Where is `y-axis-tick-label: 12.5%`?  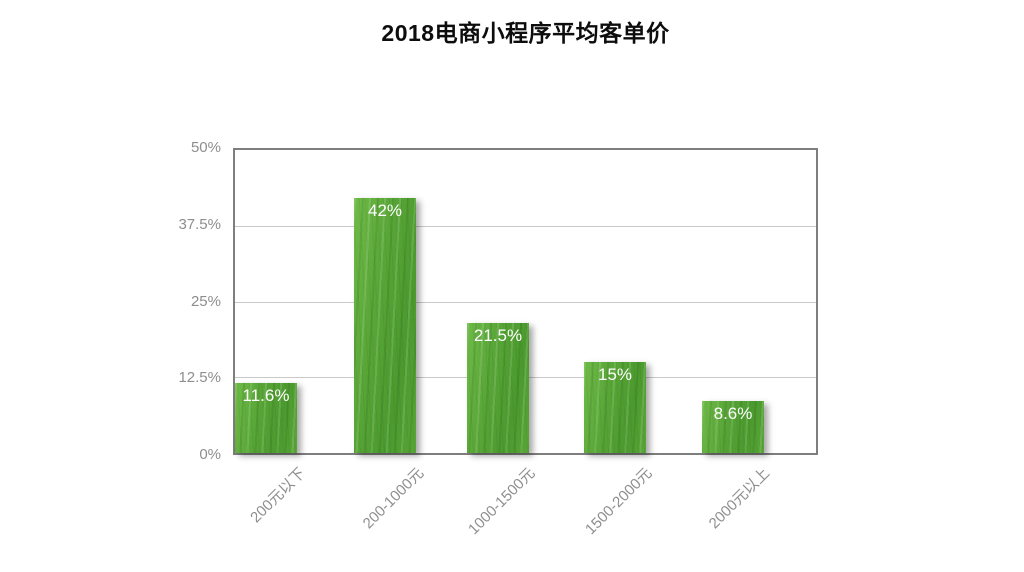
y-axis-tick-label: 12.5% is located at coordinates (199, 377).